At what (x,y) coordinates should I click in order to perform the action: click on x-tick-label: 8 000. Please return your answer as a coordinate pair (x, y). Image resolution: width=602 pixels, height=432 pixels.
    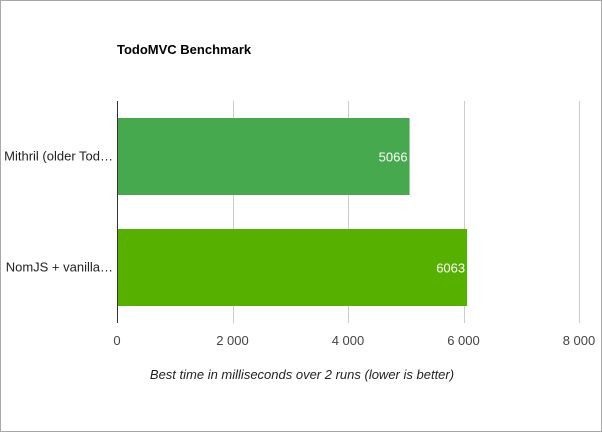
    Looking at the image, I should click on (579, 340).